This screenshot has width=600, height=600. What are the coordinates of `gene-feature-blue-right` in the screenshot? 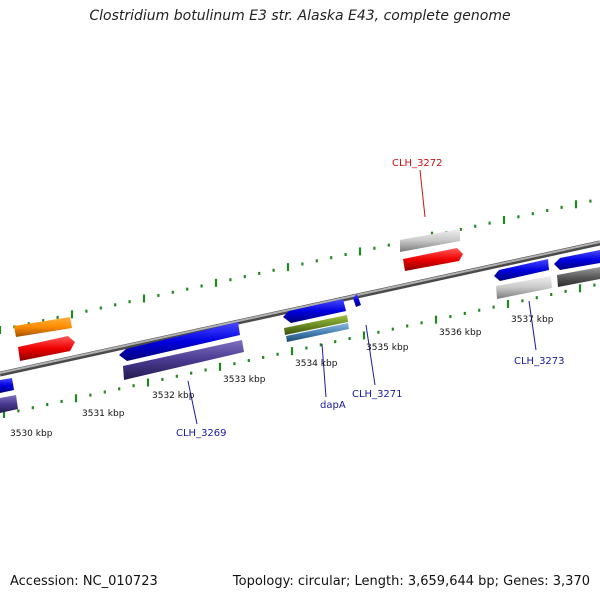 It's located at (577, 260).